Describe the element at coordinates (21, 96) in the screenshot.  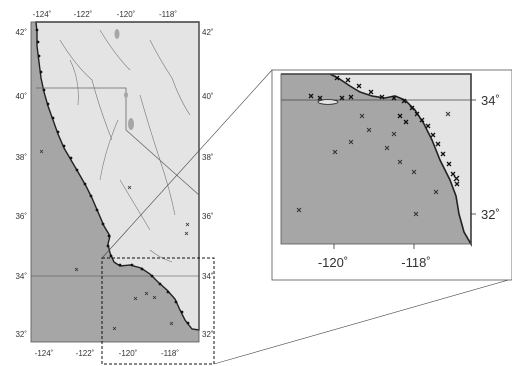
I see `left-lat-label: 40˚` at that location.